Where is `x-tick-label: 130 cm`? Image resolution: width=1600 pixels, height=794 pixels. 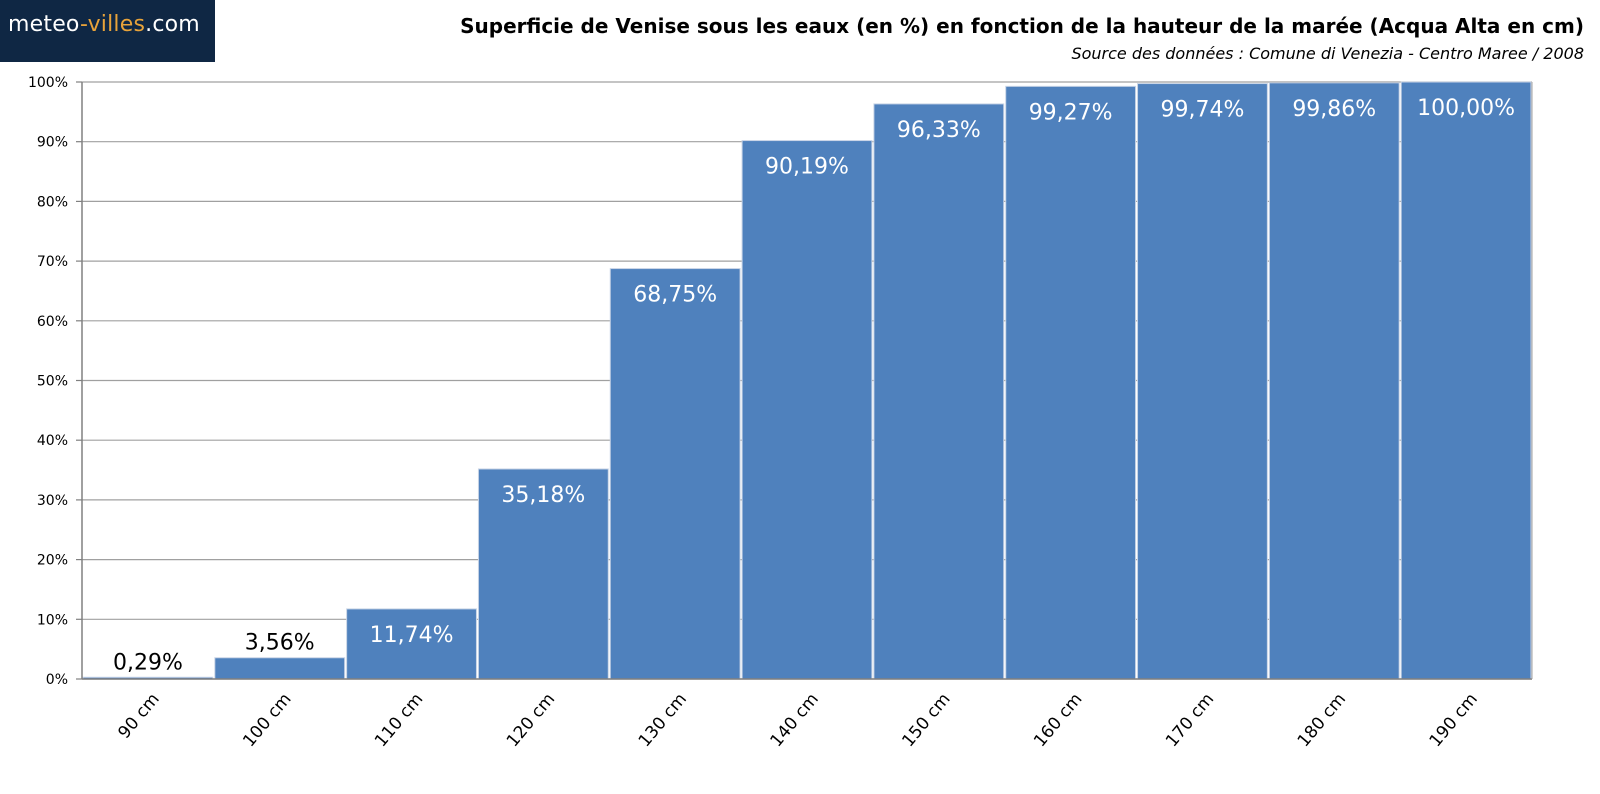
x-tick-label: 130 cm is located at coordinates (663, 720).